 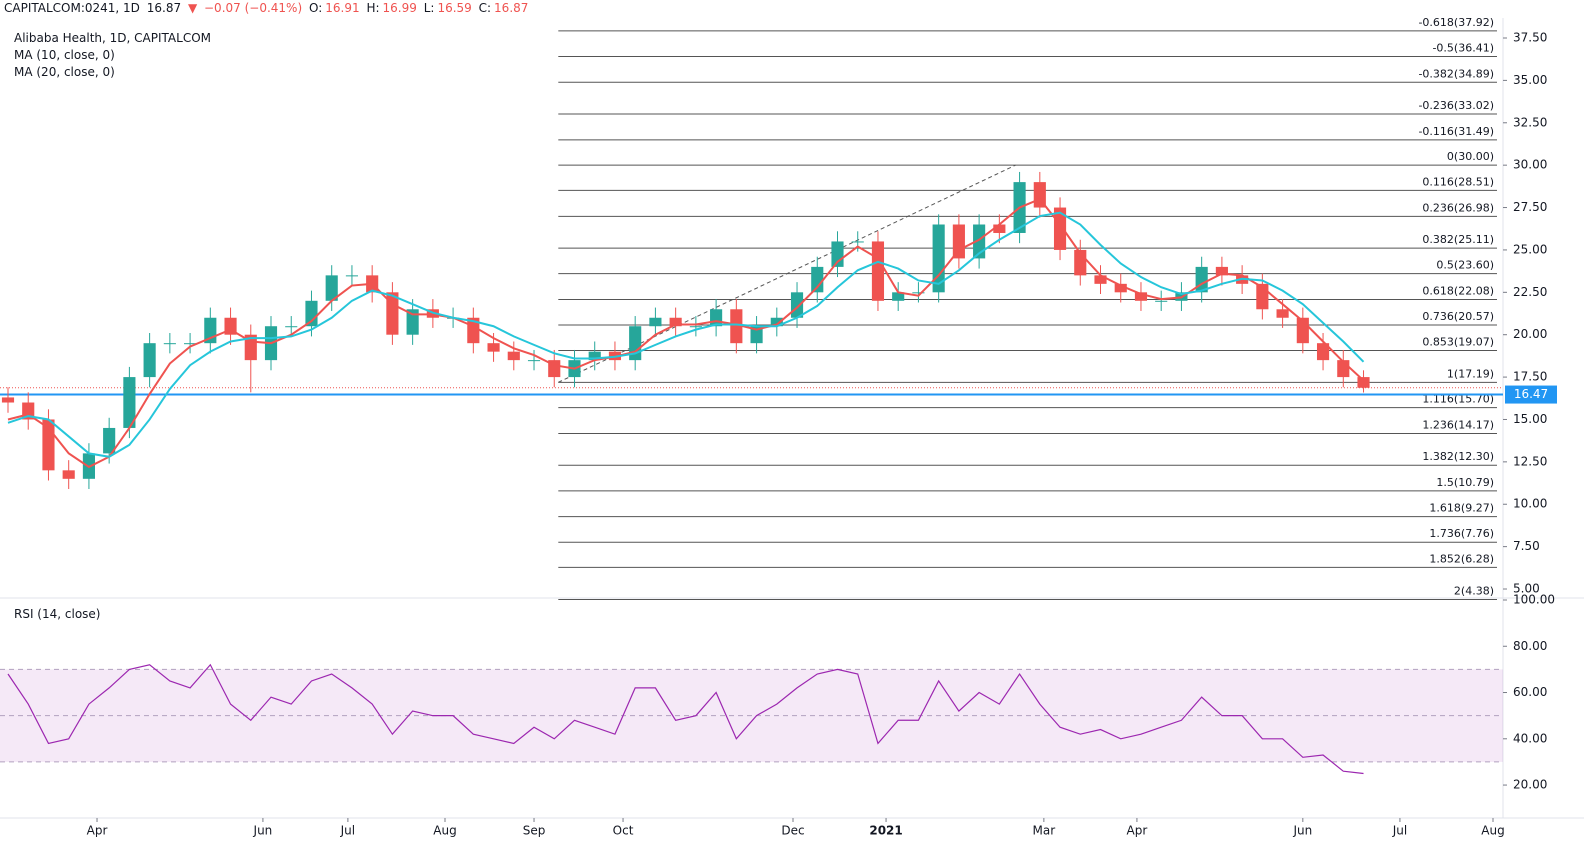 I want to click on fib-label: 0.236(26.98), so click(x=1458, y=207).